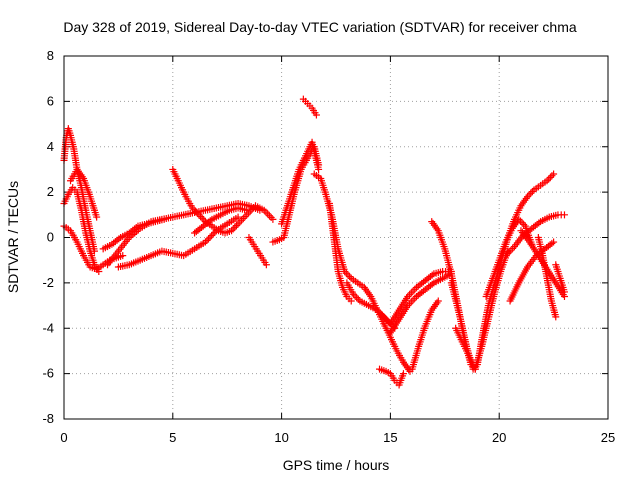 The height and width of the screenshot is (480, 640). What do you see at coordinates (50, 55) in the screenshot?
I see `y-tick-label: 8` at bounding box center [50, 55].